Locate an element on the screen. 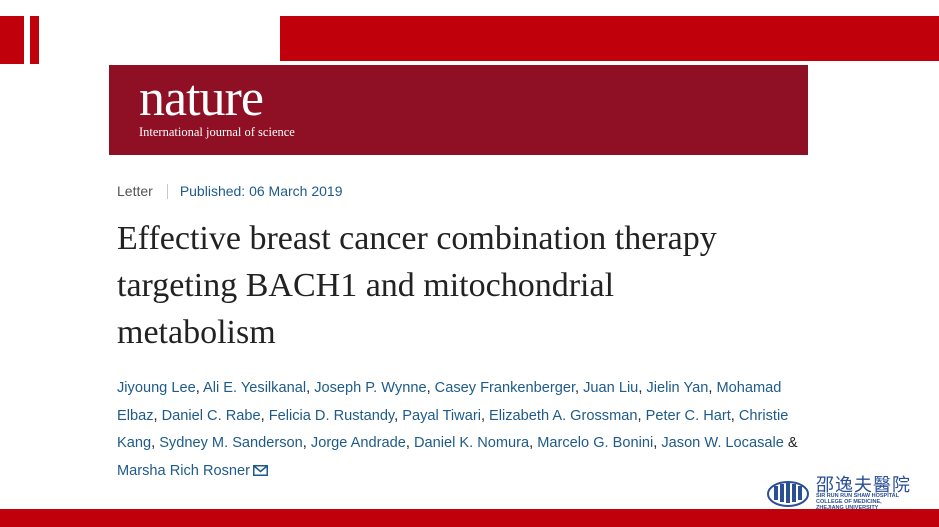  published-date: Published: 06 March 2019 is located at coordinates (261, 191).